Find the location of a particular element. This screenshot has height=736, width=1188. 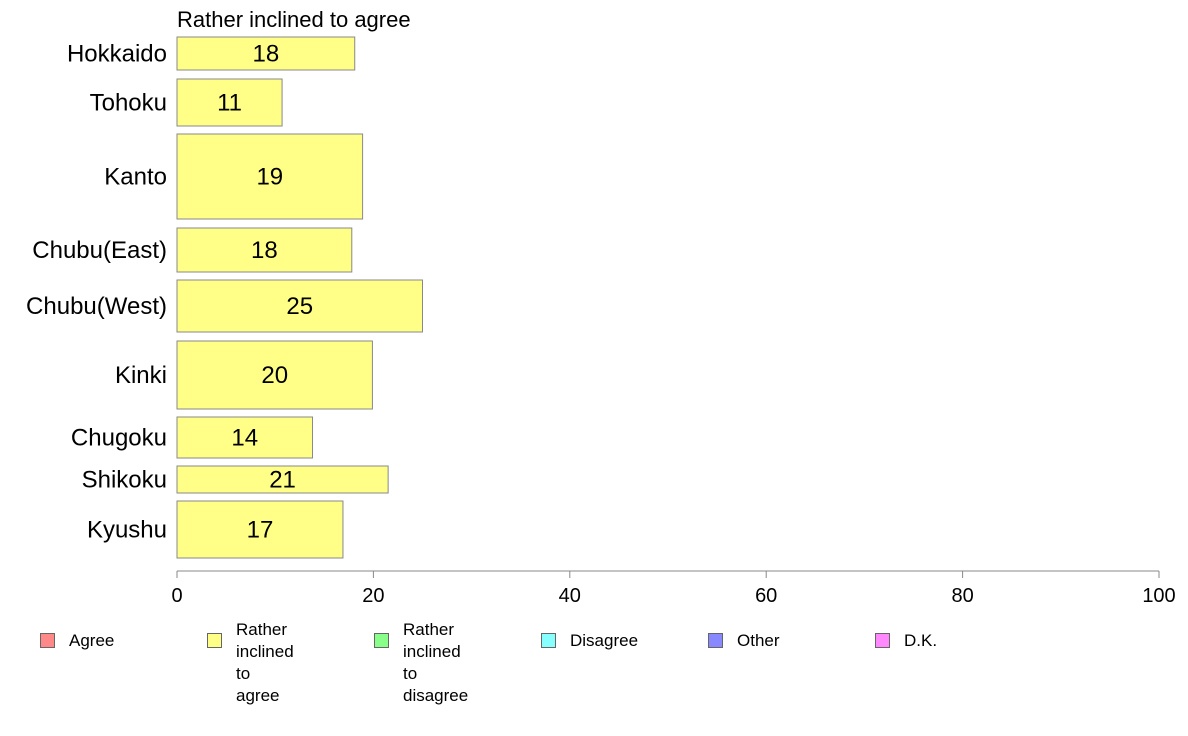

data-label: 20 is located at coordinates (274, 375).